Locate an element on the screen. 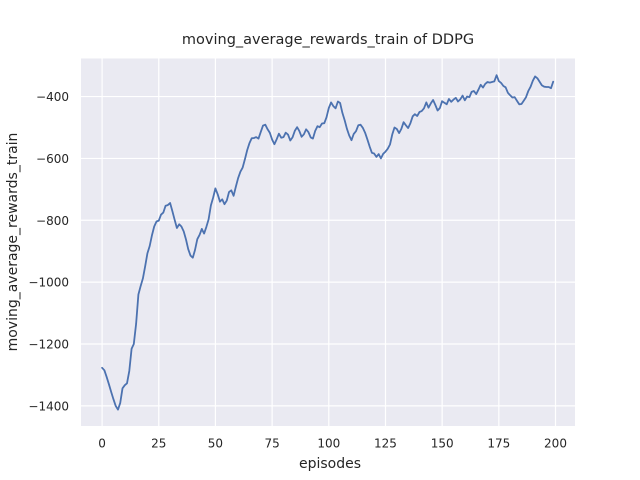  y-tick-label: −1200 is located at coordinates (48, 345).